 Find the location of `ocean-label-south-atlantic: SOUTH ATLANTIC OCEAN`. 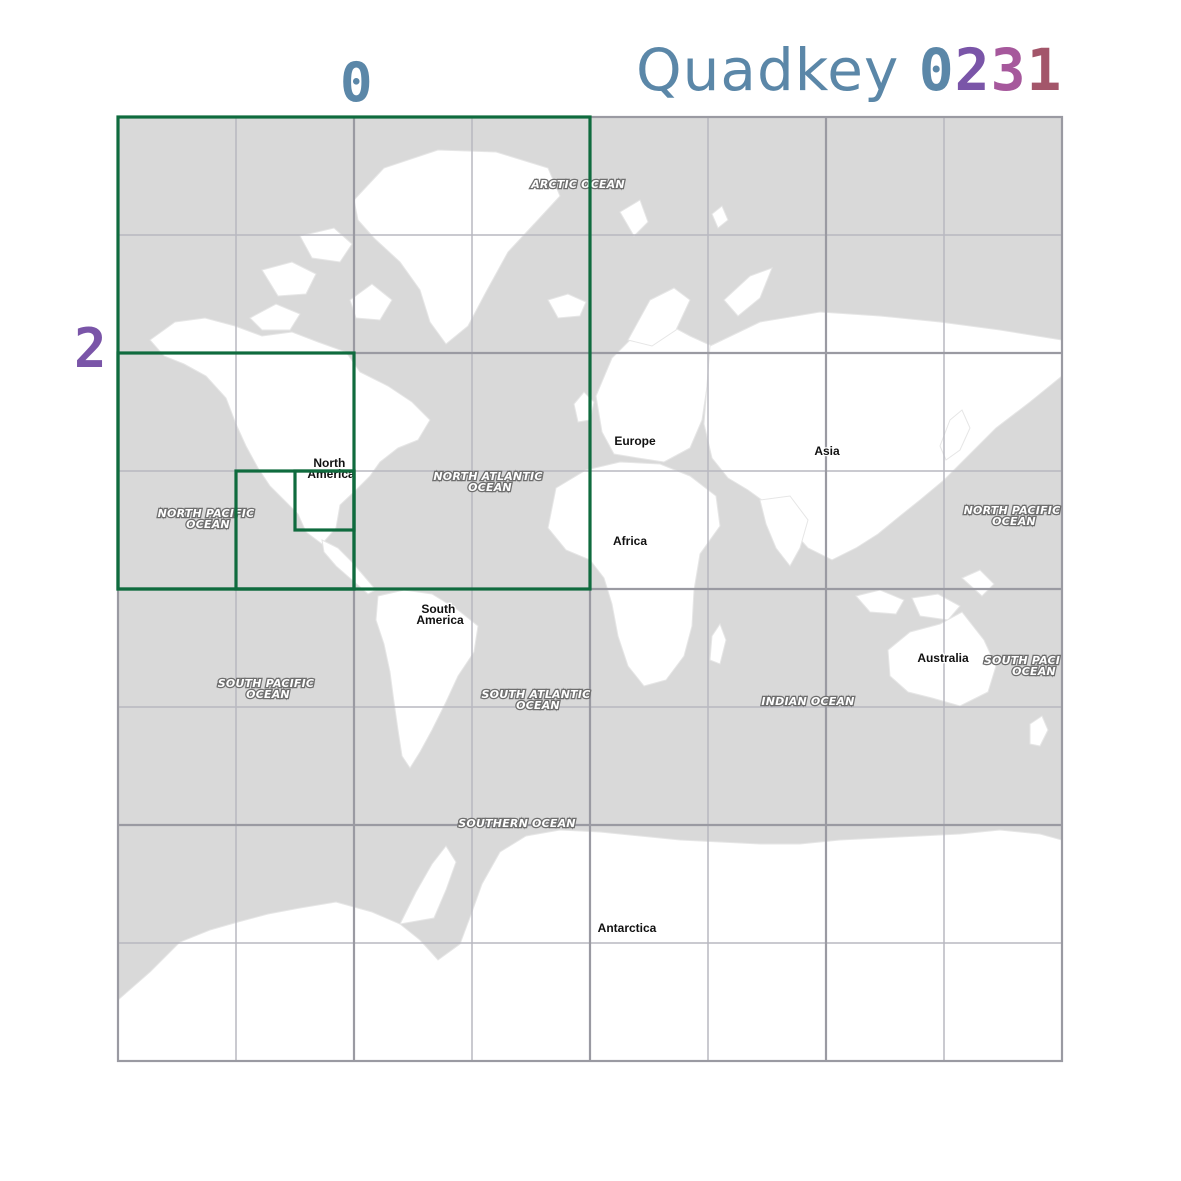

ocean-label-south-atlantic: SOUTH ATLANTIC OCEAN is located at coordinates (538, 700).